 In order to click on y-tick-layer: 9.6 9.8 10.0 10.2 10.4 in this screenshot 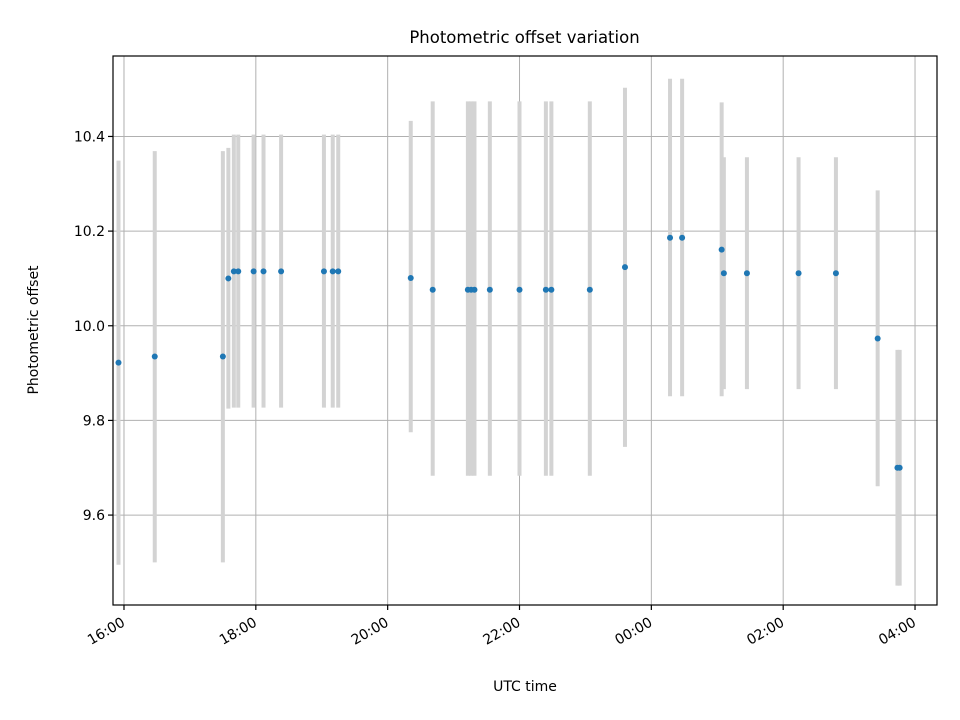, I will do `click(93, 326)`.